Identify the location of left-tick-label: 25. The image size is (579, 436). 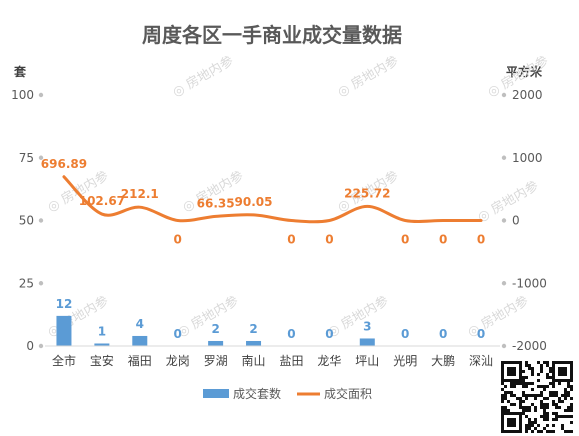
(26, 283).